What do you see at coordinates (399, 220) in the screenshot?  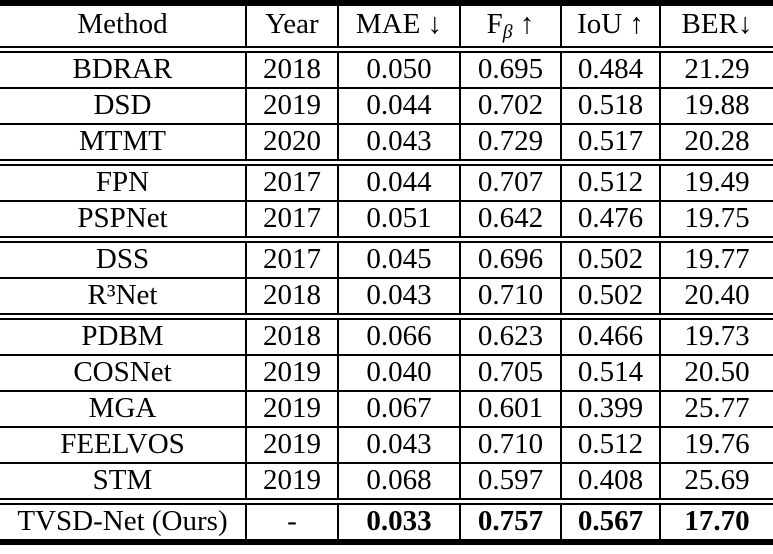 I see `cell-mae: 0.051` at bounding box center [399, 220].